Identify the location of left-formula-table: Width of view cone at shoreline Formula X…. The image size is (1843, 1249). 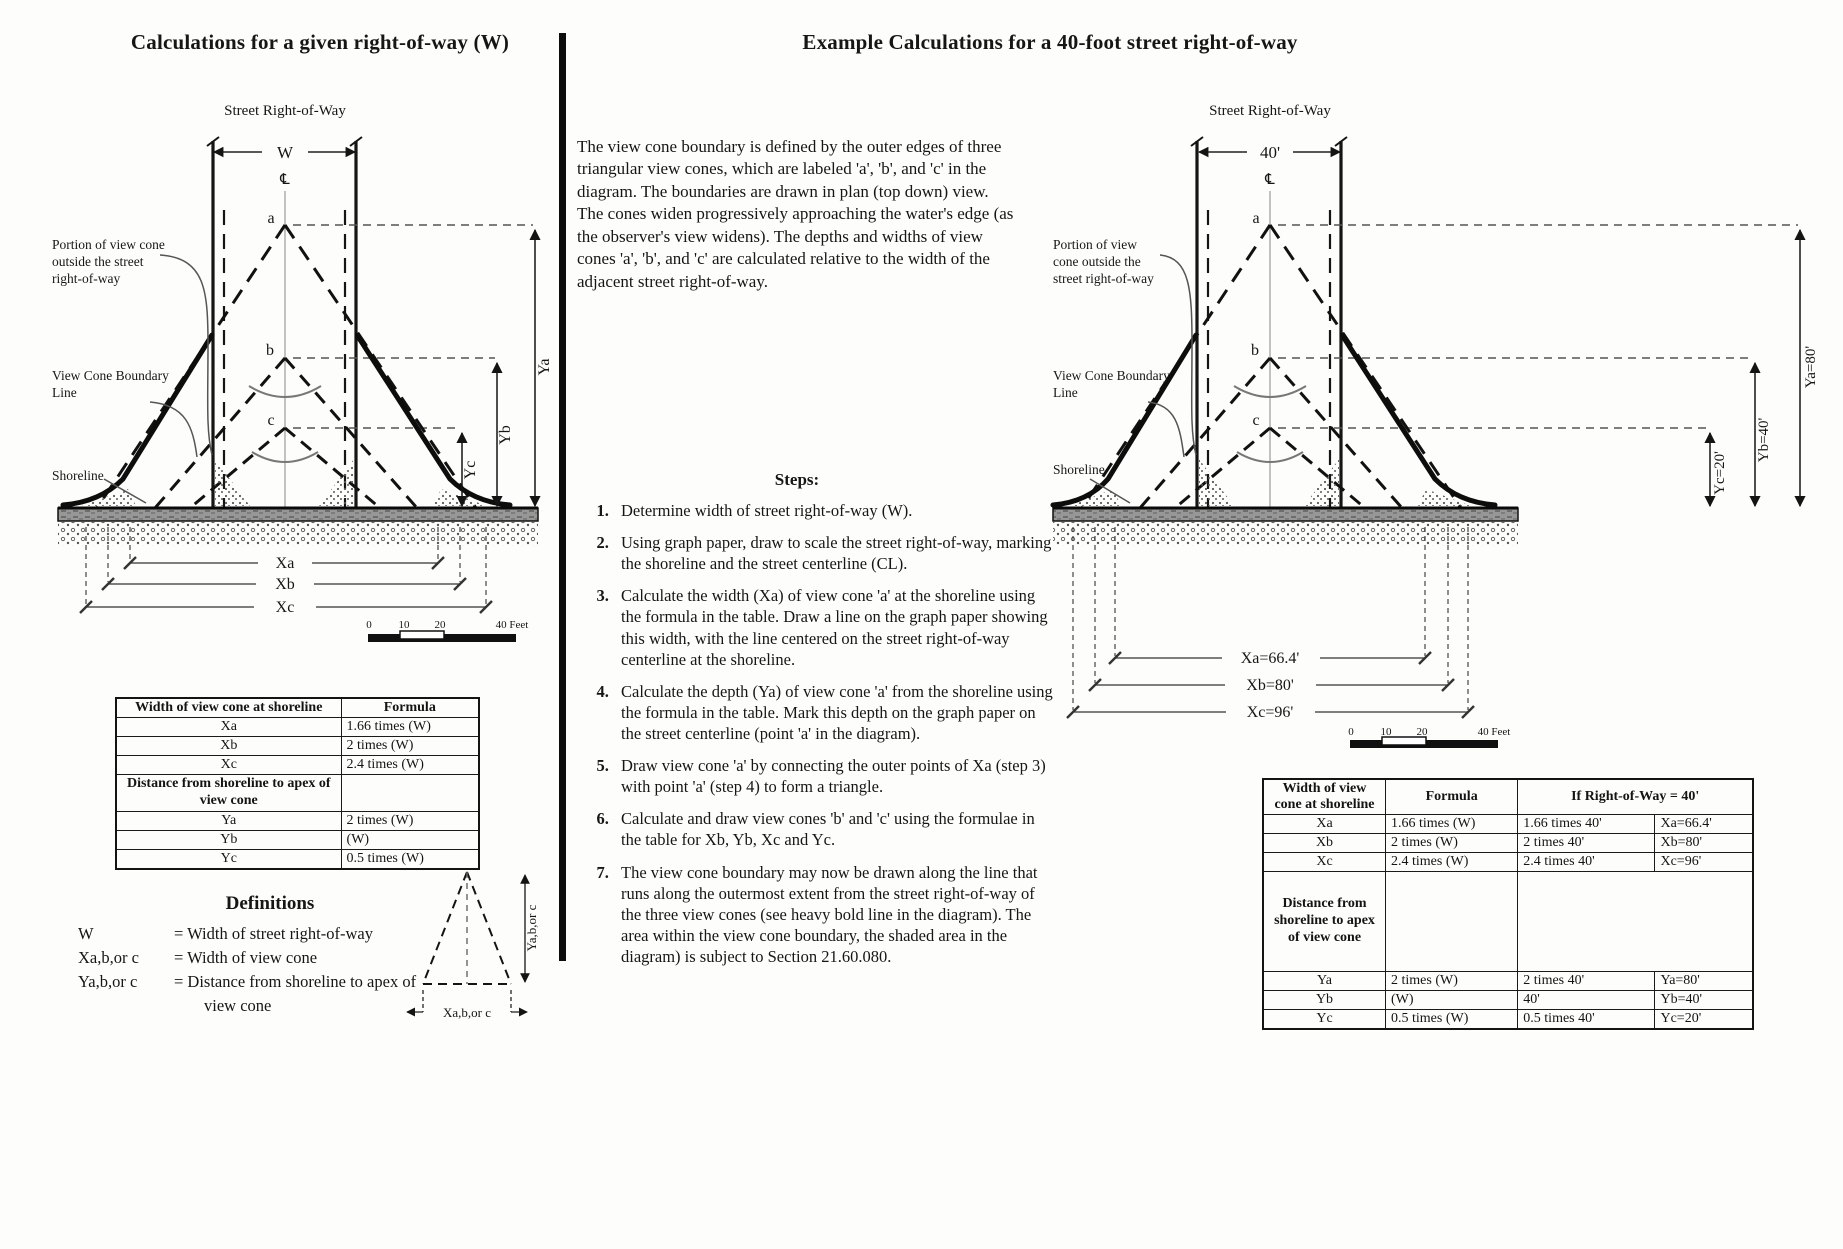
(297, 783).